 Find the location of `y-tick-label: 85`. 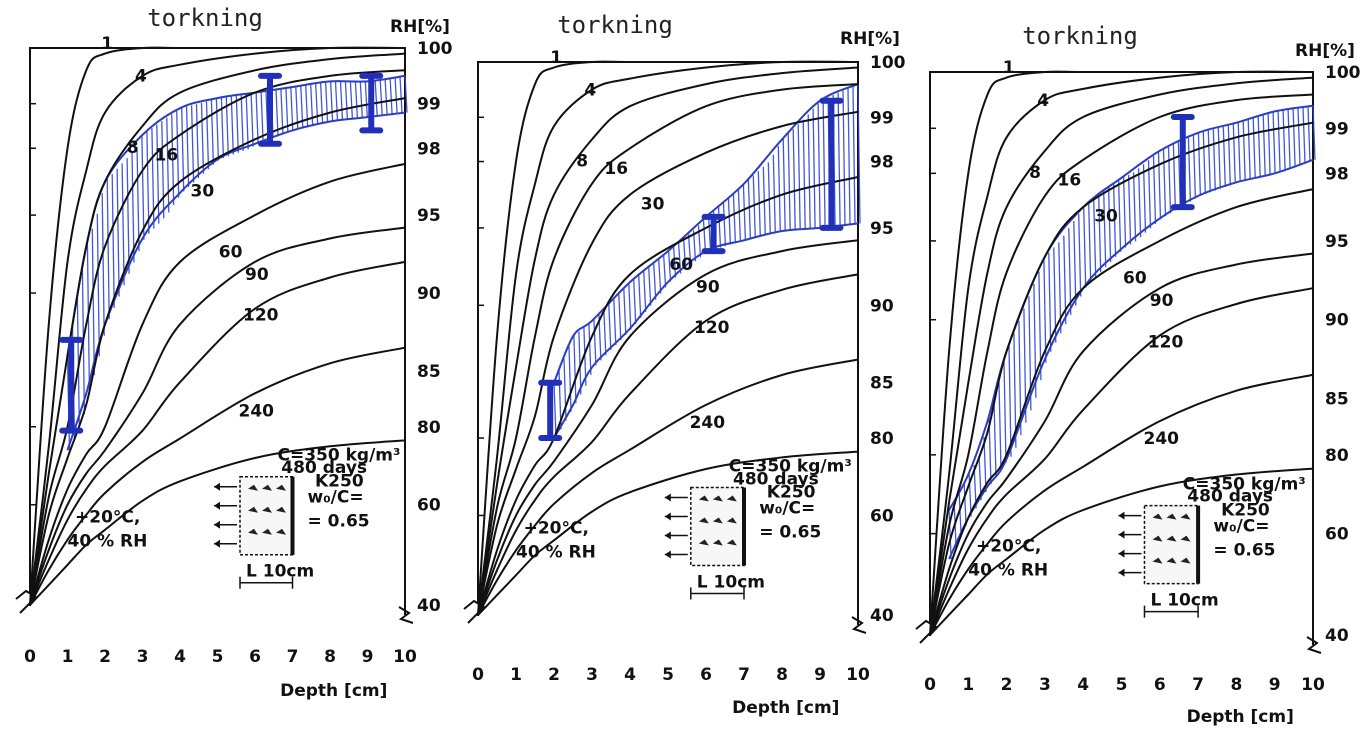

y-tick-label: 85 is located at coordinates (1337, 400).